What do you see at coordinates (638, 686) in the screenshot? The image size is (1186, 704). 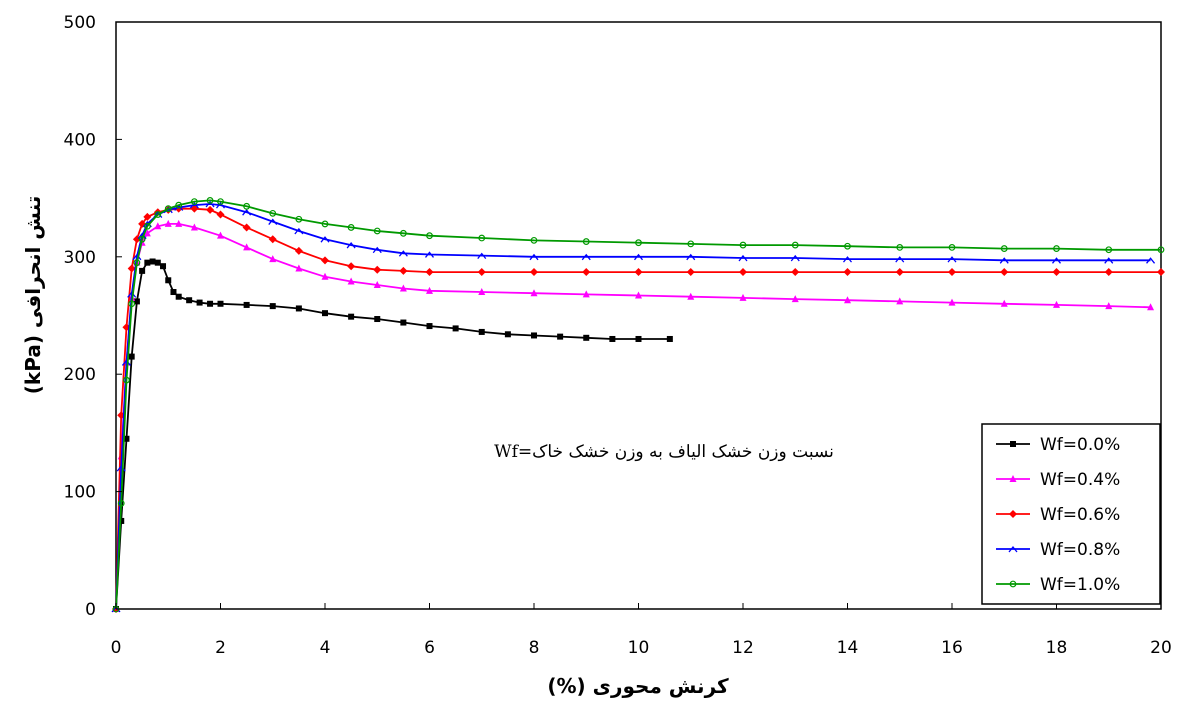 I see `x-axis-title: کرنش محوری (%)` at bounding box center [638, 686].